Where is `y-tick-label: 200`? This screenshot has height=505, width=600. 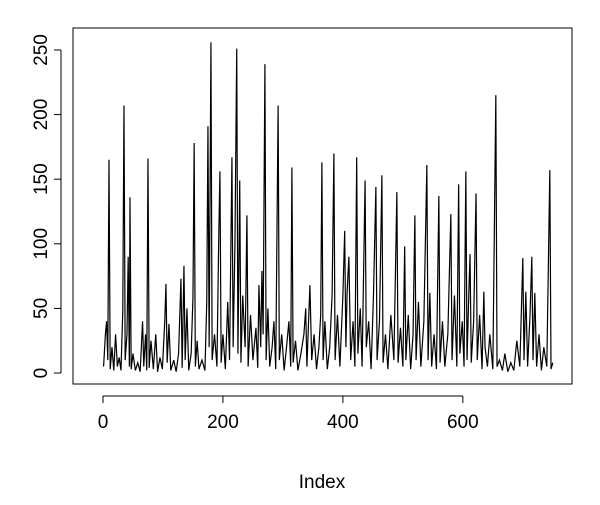
y-tick-label: 200 is located at coordinates (41, 115).